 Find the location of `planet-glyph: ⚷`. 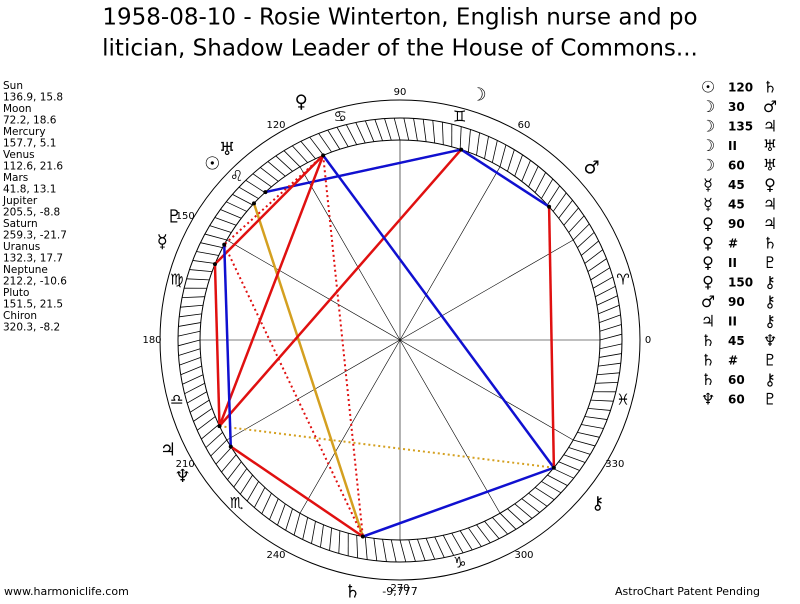

planet-glyph: ⚷ is located at coordinates (597, 503).